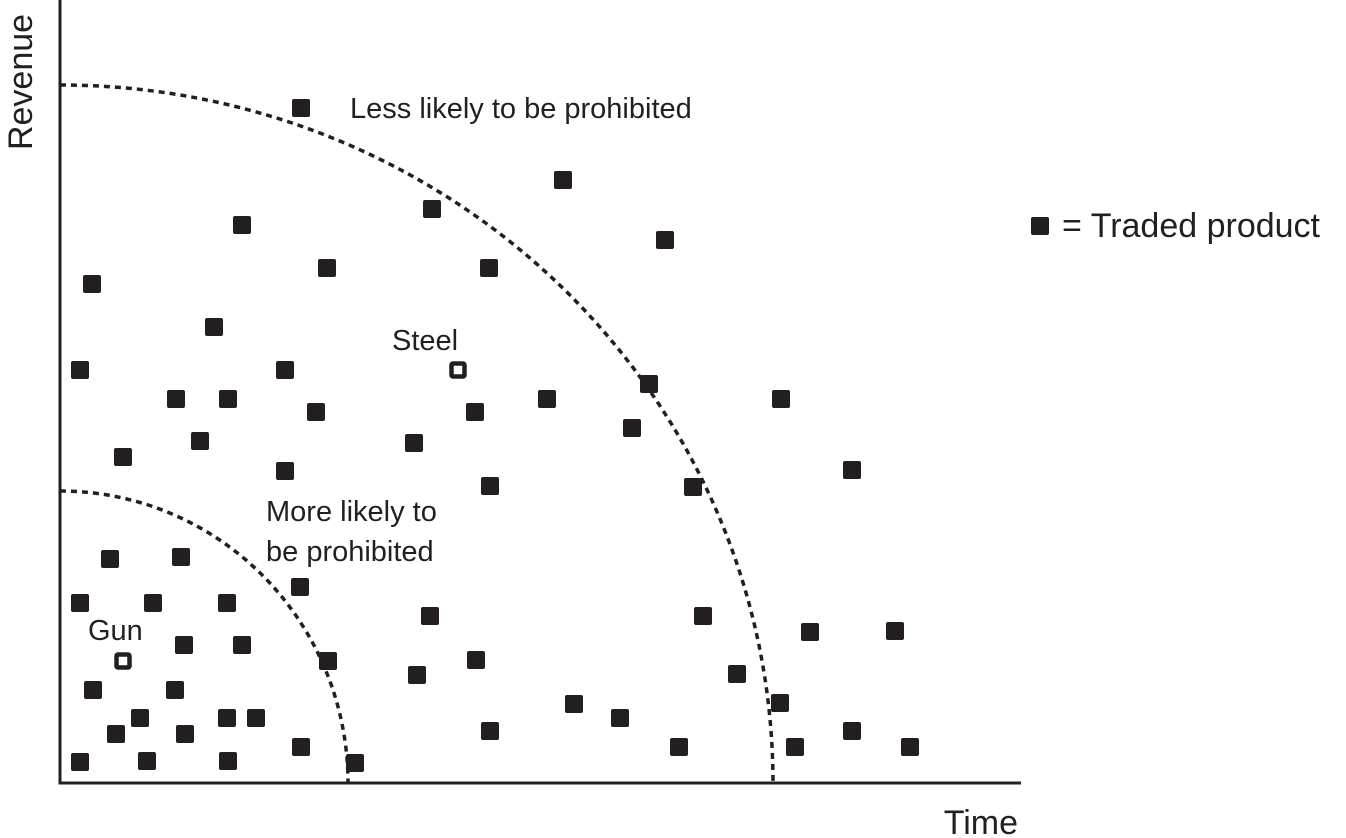 Image resolution: width=1346 pixels, height=838 pixels. I want to click on legend: = Traded product, so click(1176, 226).